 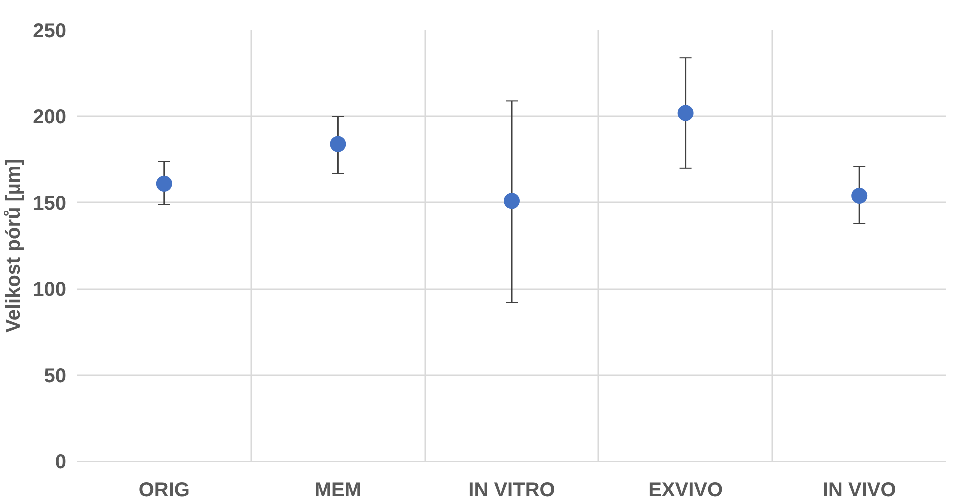 I want to click on x-tick-label: ORIG, so click(x=164, y=491).